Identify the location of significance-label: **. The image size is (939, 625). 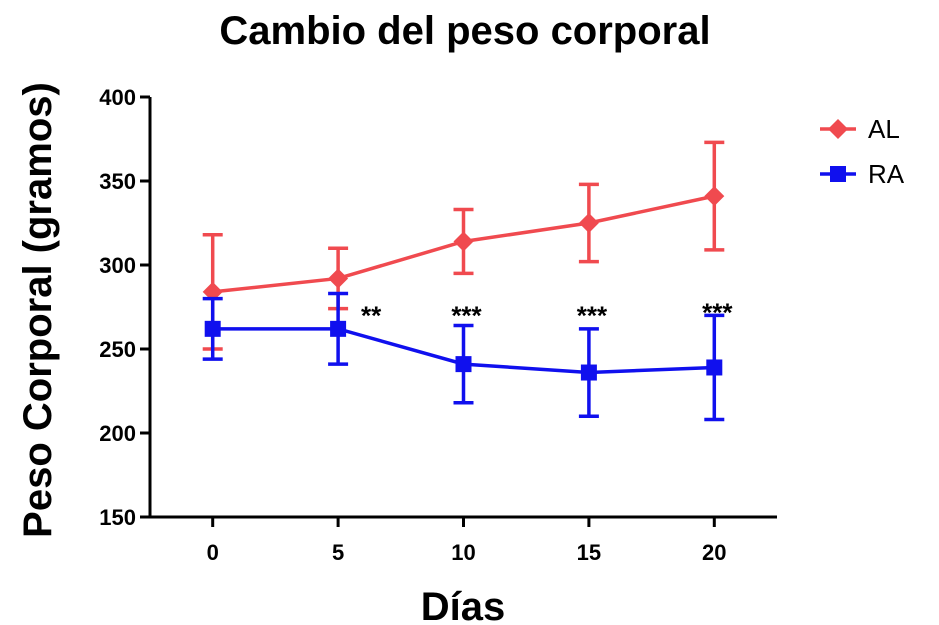
(371, 316).